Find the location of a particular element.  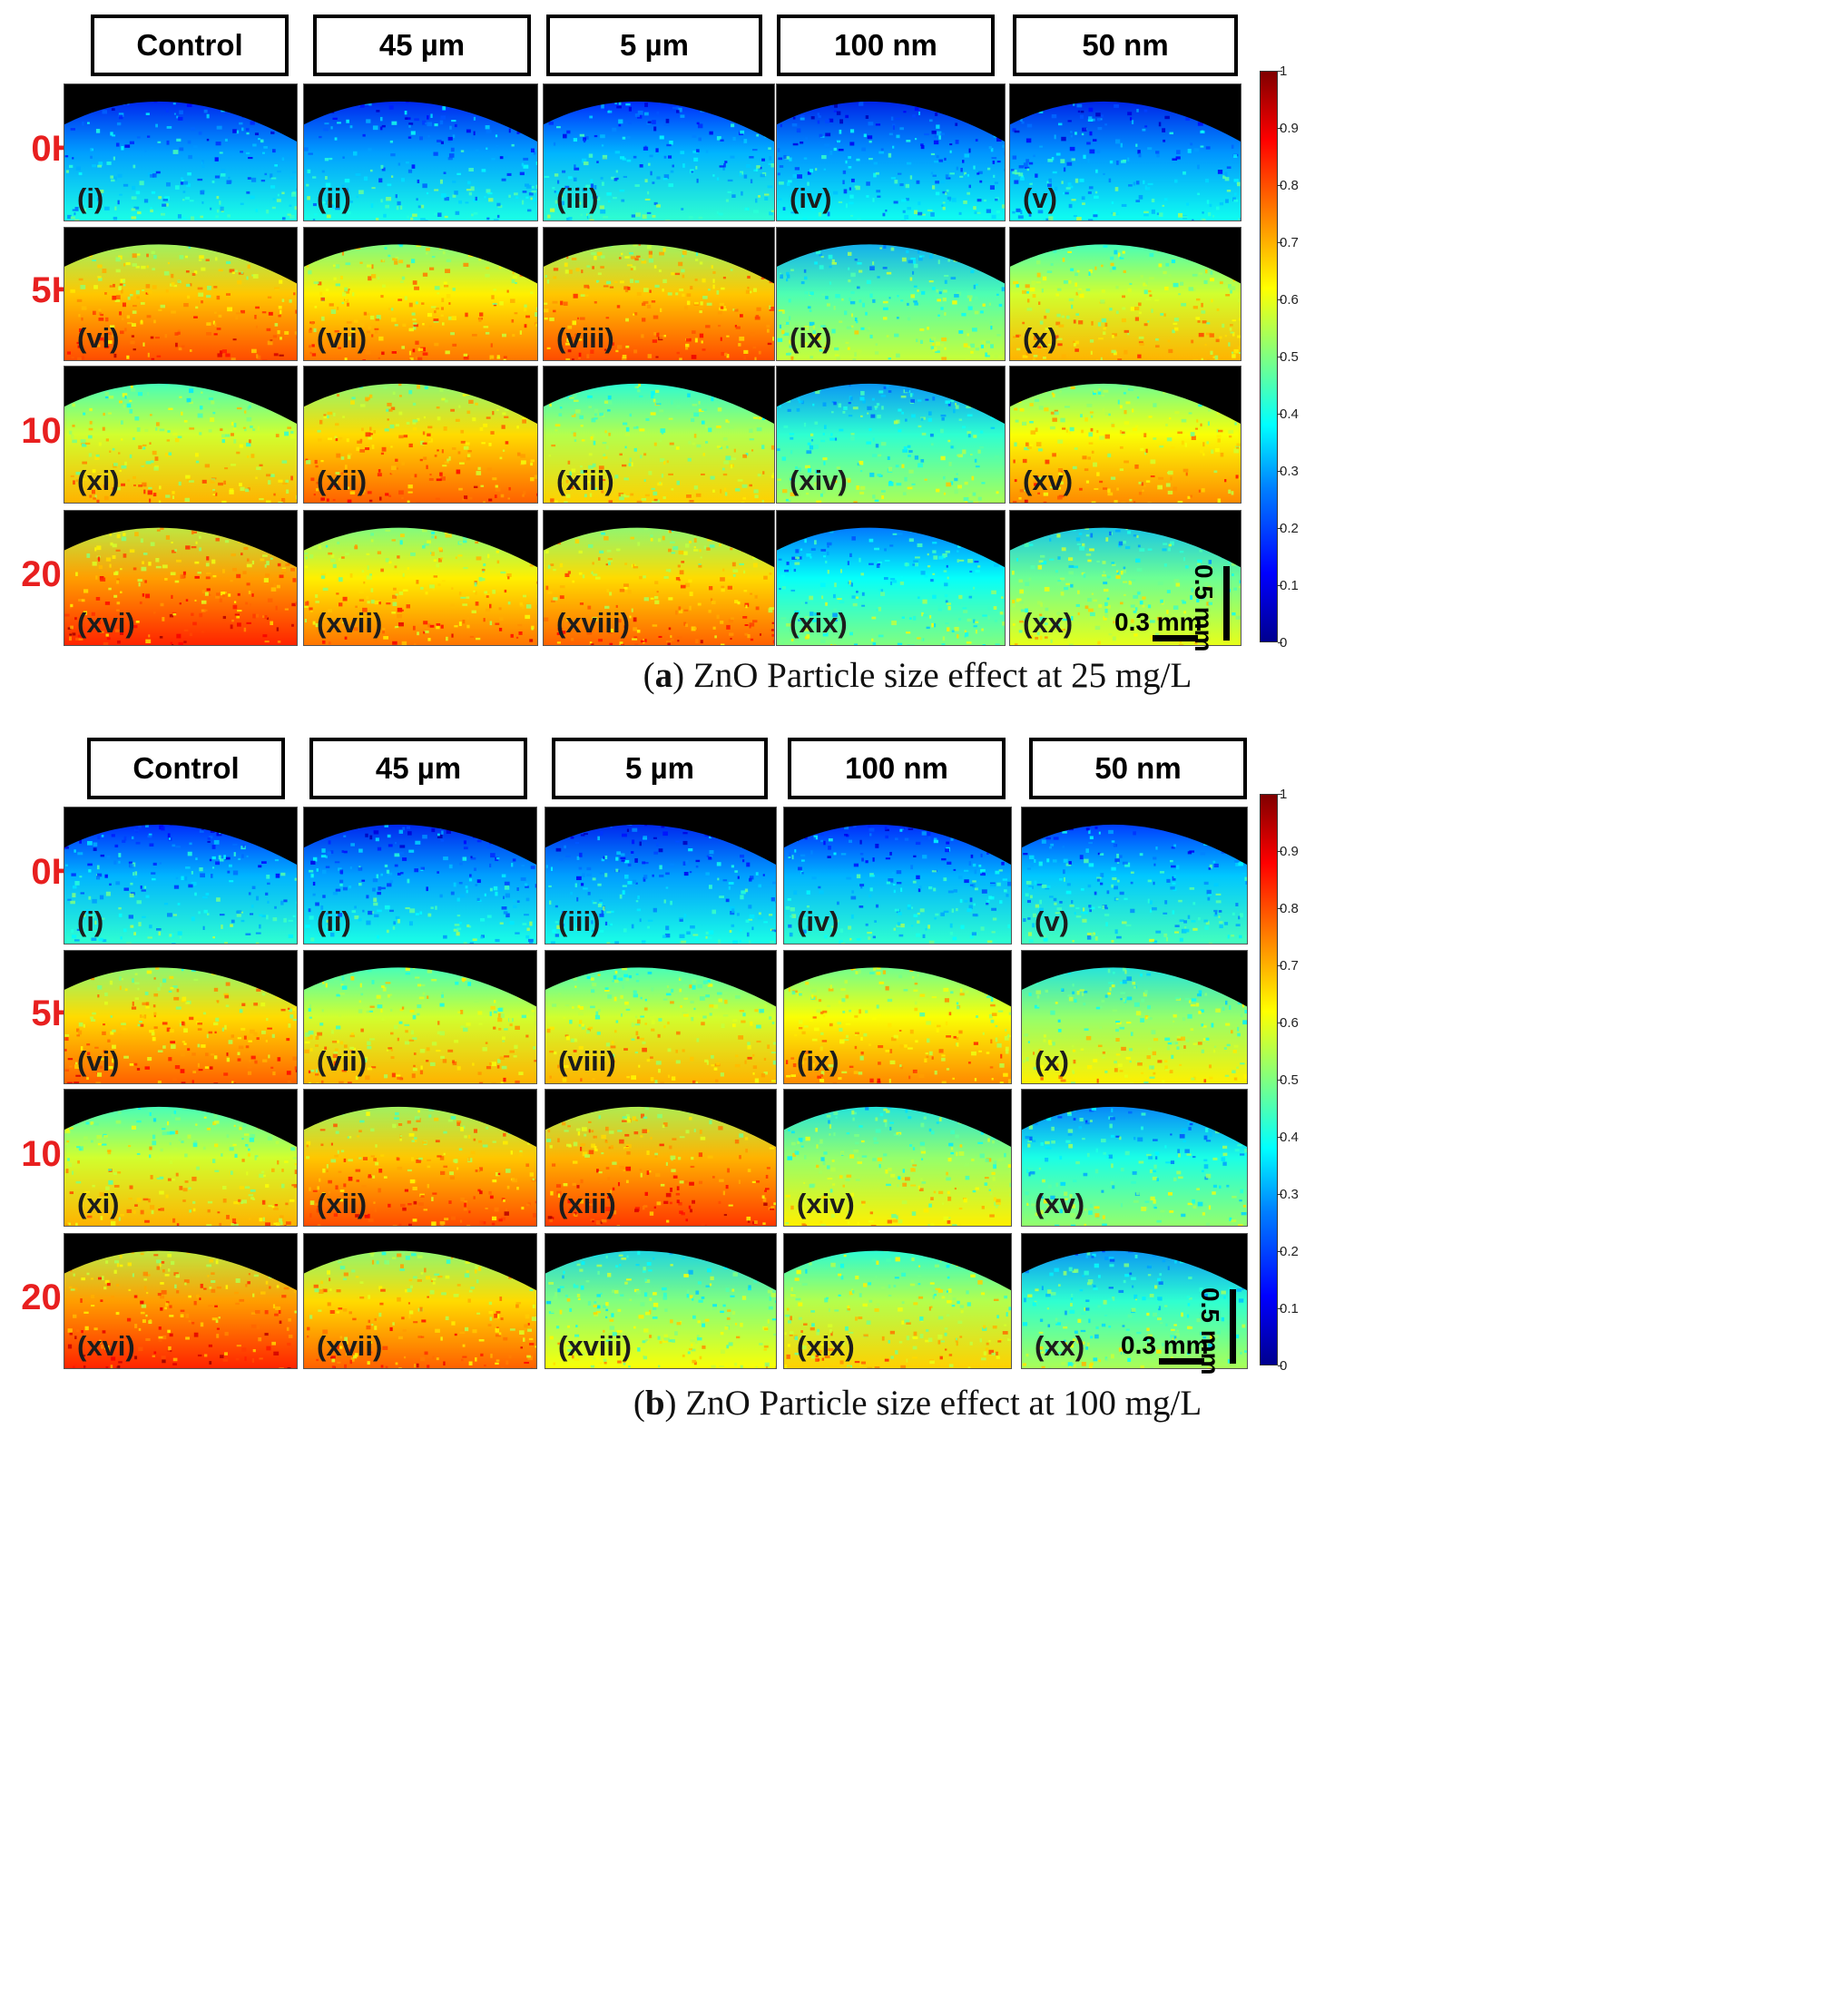

oct-image: (iii) is located at coordinates (661, 876).